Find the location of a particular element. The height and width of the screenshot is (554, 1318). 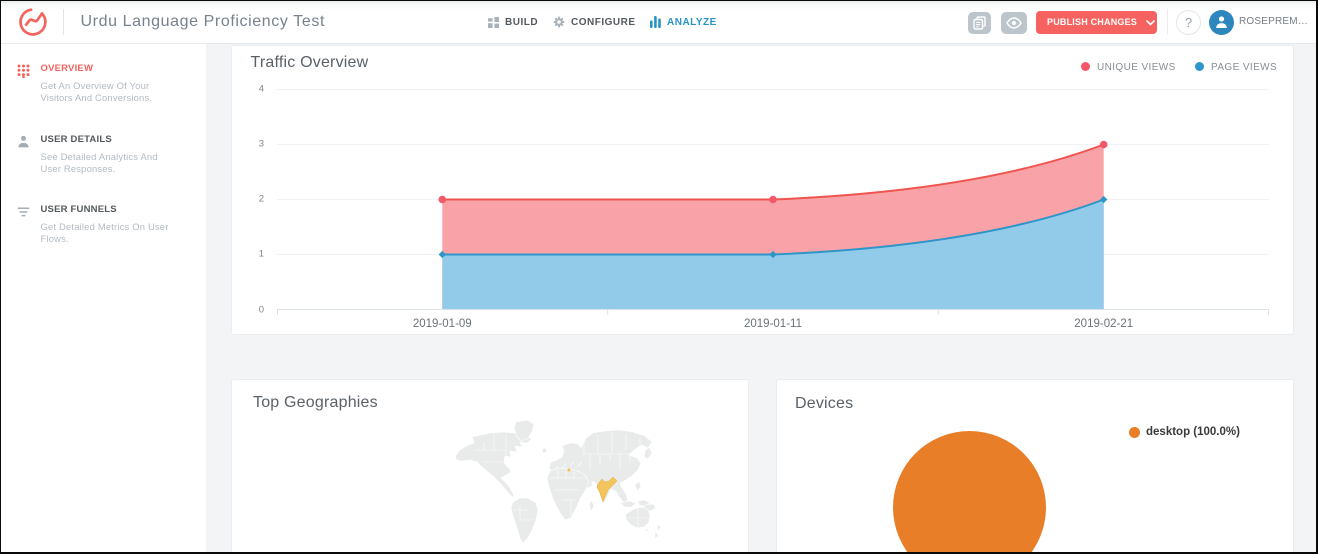

svg-text: 2019-01-11 is located at coordinates (773, 324).